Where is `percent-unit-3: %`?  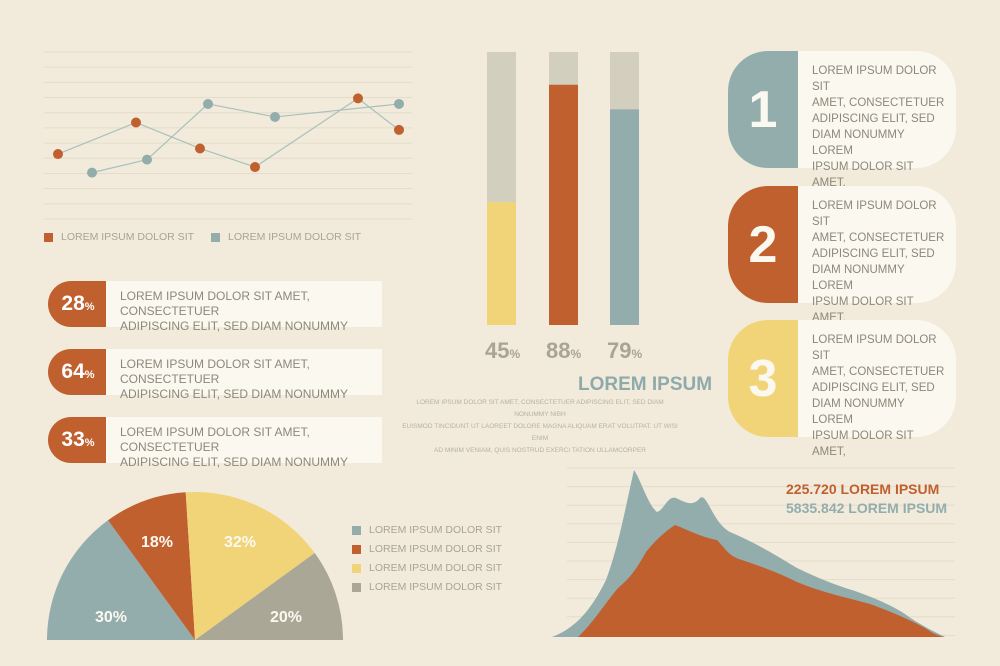
percent-unit-3: % is located at coordinates (89, 443).